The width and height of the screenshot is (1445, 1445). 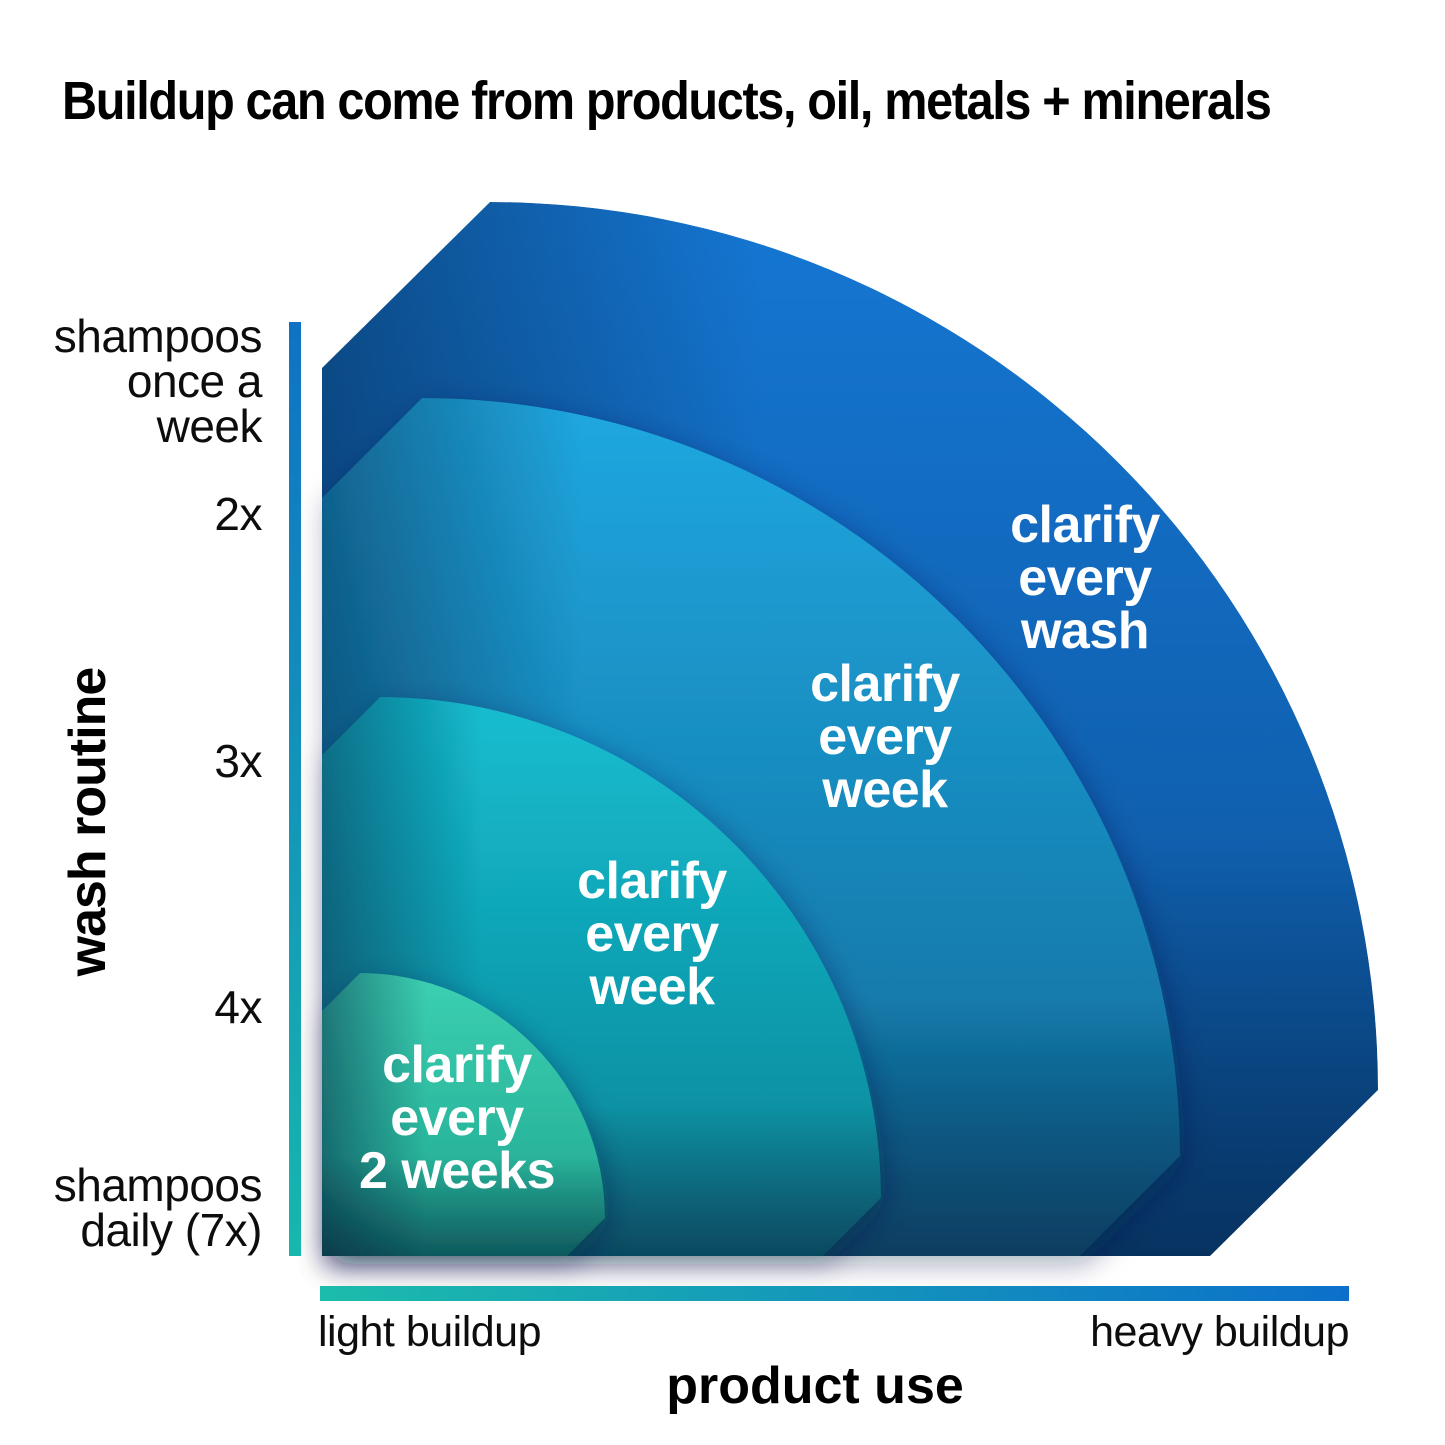 I want to click on y-tick-line: daily (7x), so click(x=171, y=1230).